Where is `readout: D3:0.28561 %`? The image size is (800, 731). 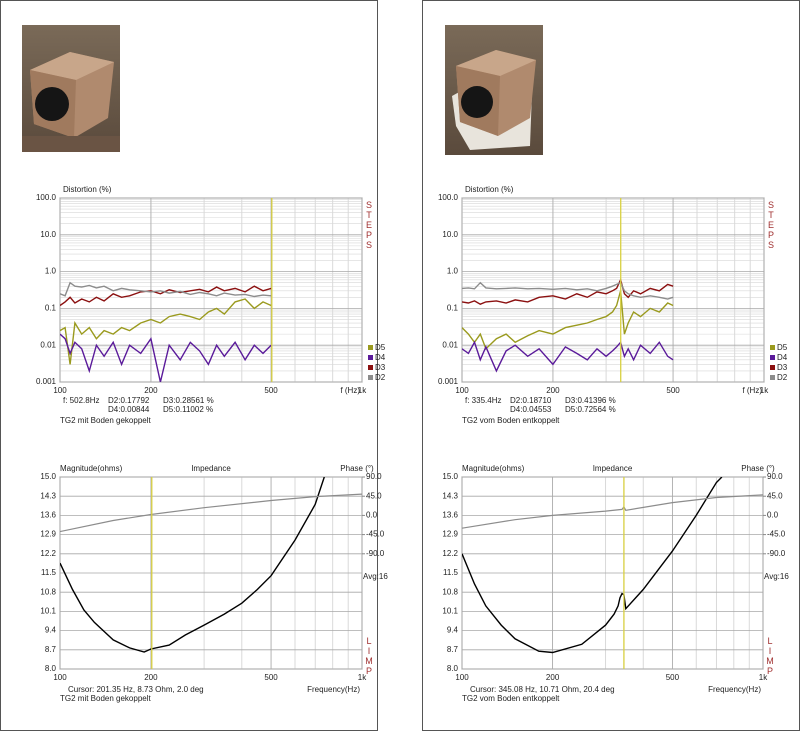
readout: D3:0.28561 % is located at coordinates (188, 400).